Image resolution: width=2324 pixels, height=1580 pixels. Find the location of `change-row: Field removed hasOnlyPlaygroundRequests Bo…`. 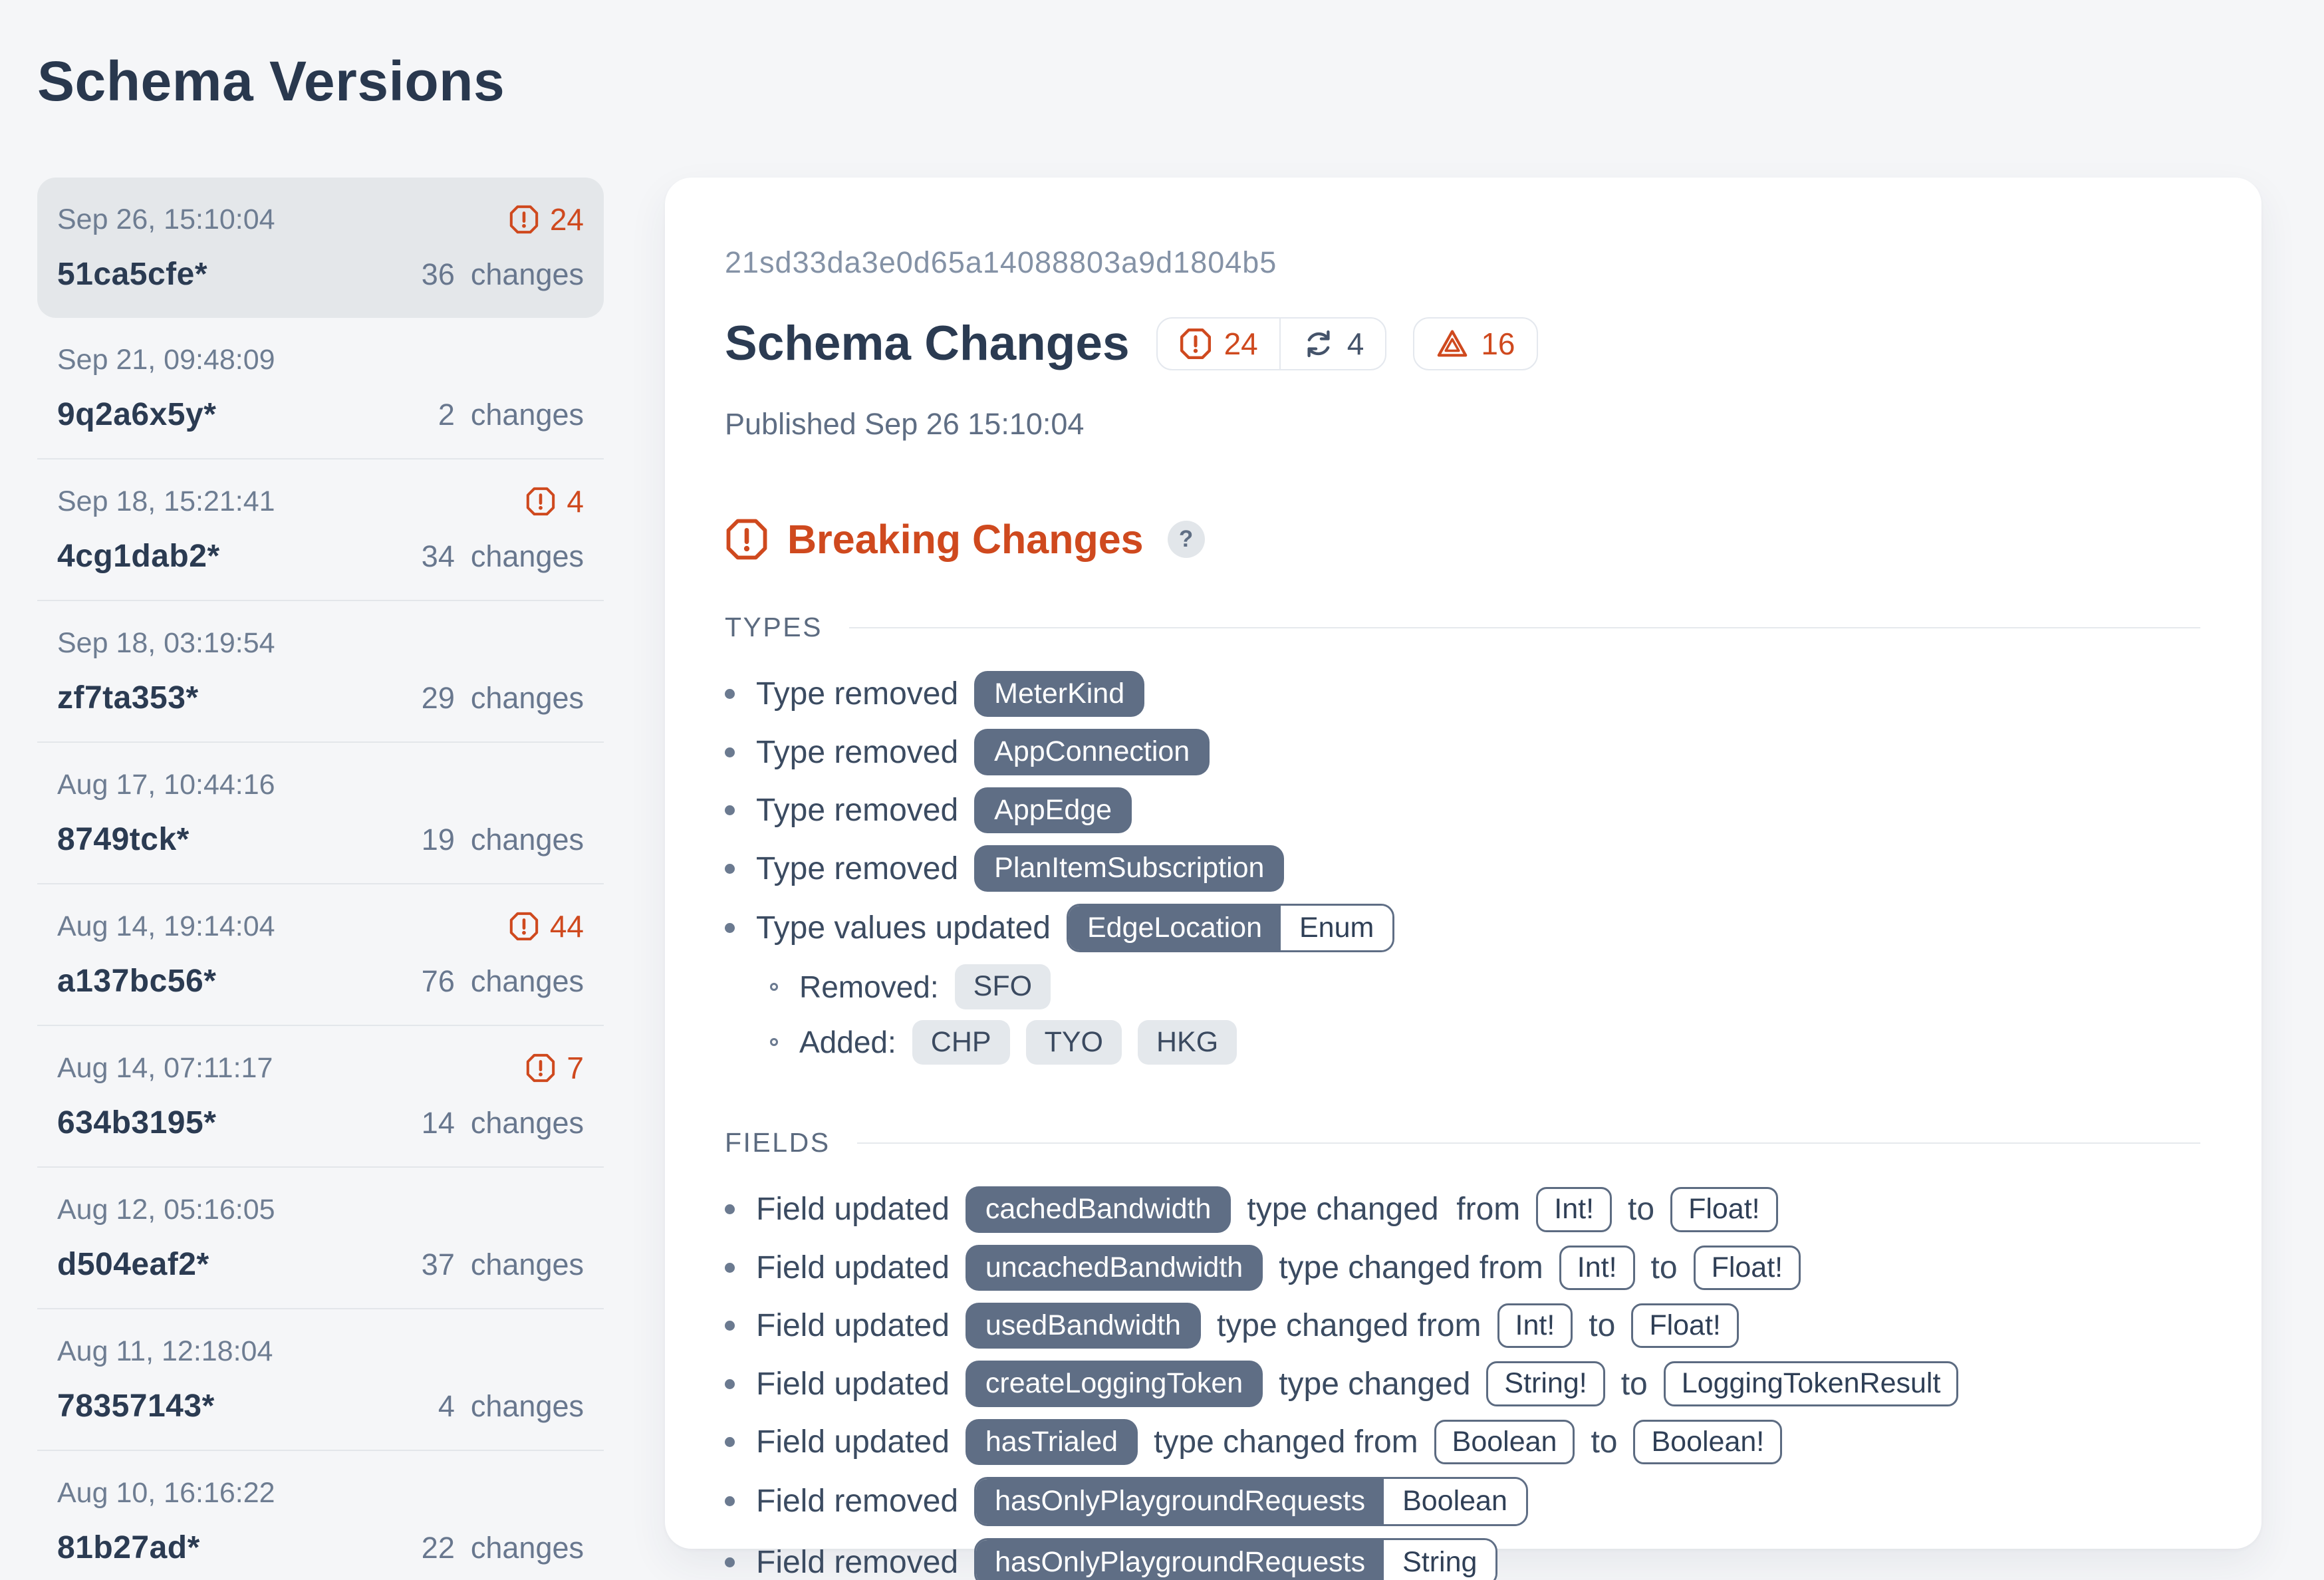

change-row: Field removed hasOnlyPlaygroundRequests Bo… is located at coordinates (1462, 1501).